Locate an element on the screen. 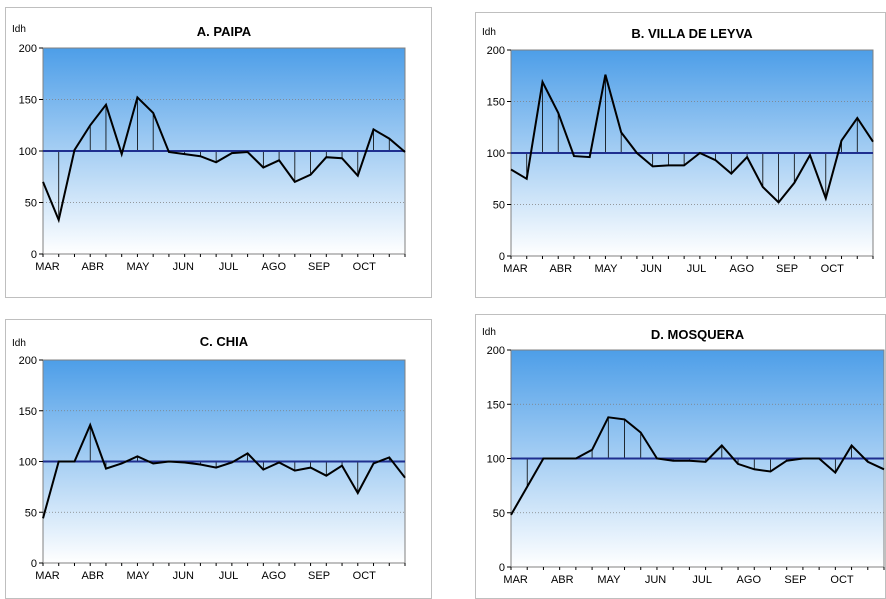  chart-title: D. MOSQUERA is located at coordinates (698, 334).